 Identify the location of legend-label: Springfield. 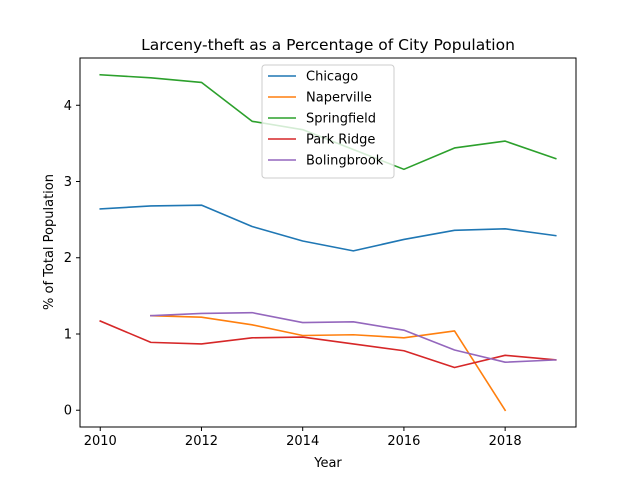
(341, 119).